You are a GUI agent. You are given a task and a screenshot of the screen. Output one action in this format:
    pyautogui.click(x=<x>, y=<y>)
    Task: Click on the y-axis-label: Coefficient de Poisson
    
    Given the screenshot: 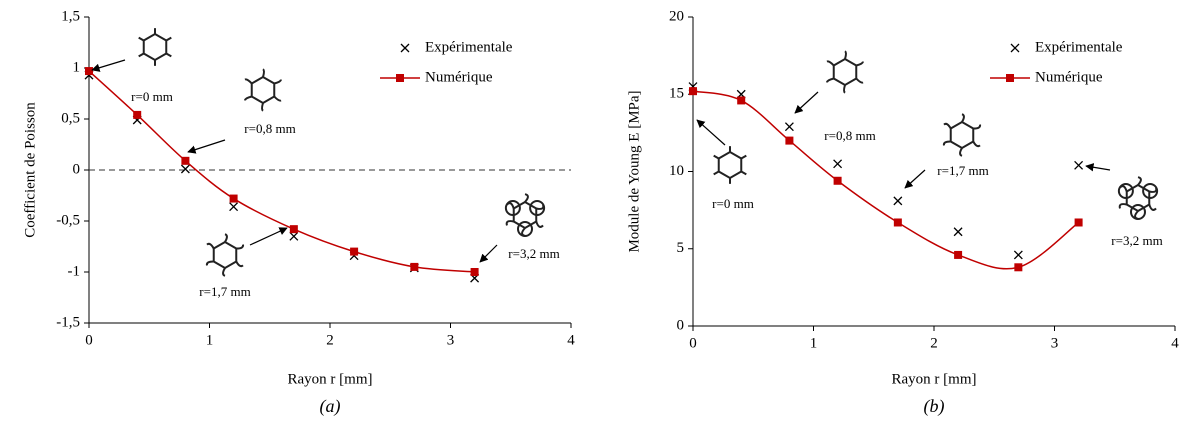 What is the action you would take?
    pyautogui.click(x=30, y=170)
    